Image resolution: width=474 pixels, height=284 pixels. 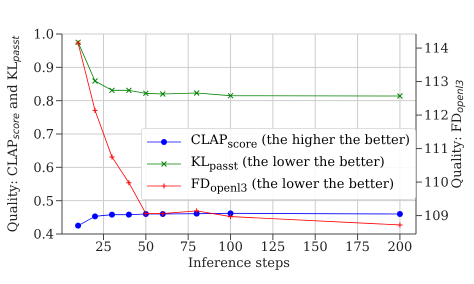 What do you see at coordinates (146, 248) in the screenshot?
I see `x-tick-label: 50` at bounding box center [146, 248].